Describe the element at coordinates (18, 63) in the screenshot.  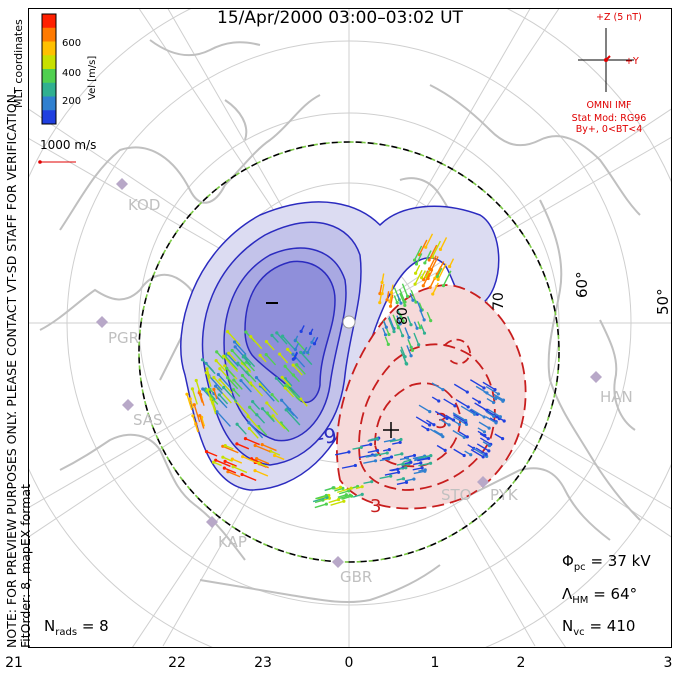
I see `coordinates-label: MLT coordinates` at that location.